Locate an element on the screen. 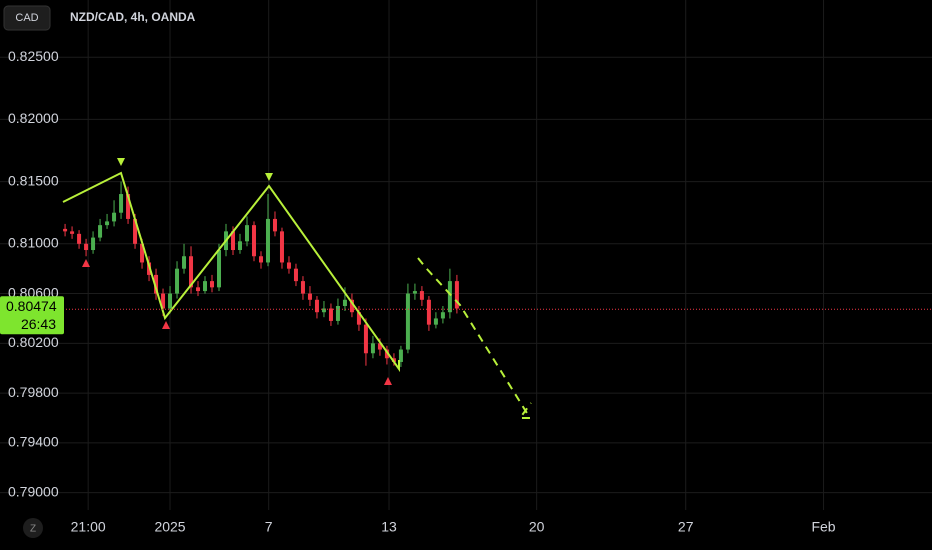 The image size is (932, 550). timezone-badge: Z is located at coordinates (33, 529).